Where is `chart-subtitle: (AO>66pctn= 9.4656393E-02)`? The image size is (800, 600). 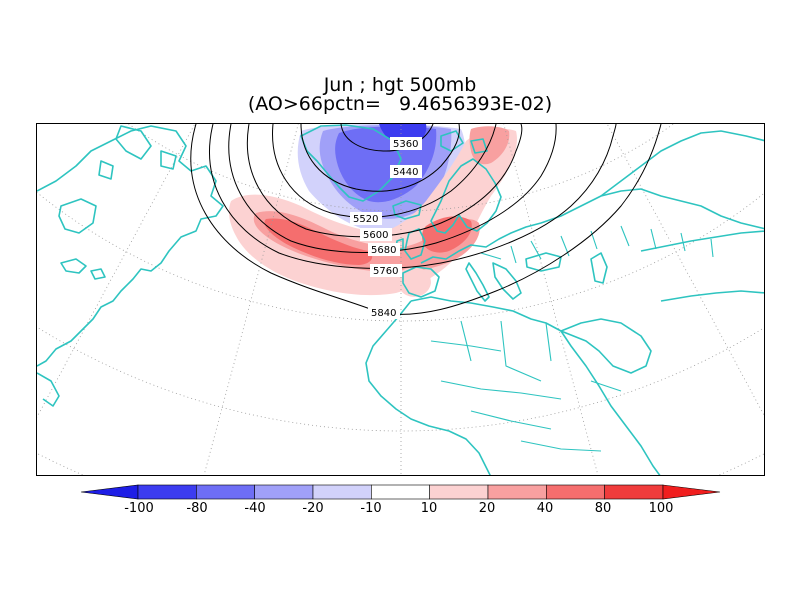
chart-subtitle: (AO>66pctn= 9.4656393E-02) is located at coordinates (400, 104).